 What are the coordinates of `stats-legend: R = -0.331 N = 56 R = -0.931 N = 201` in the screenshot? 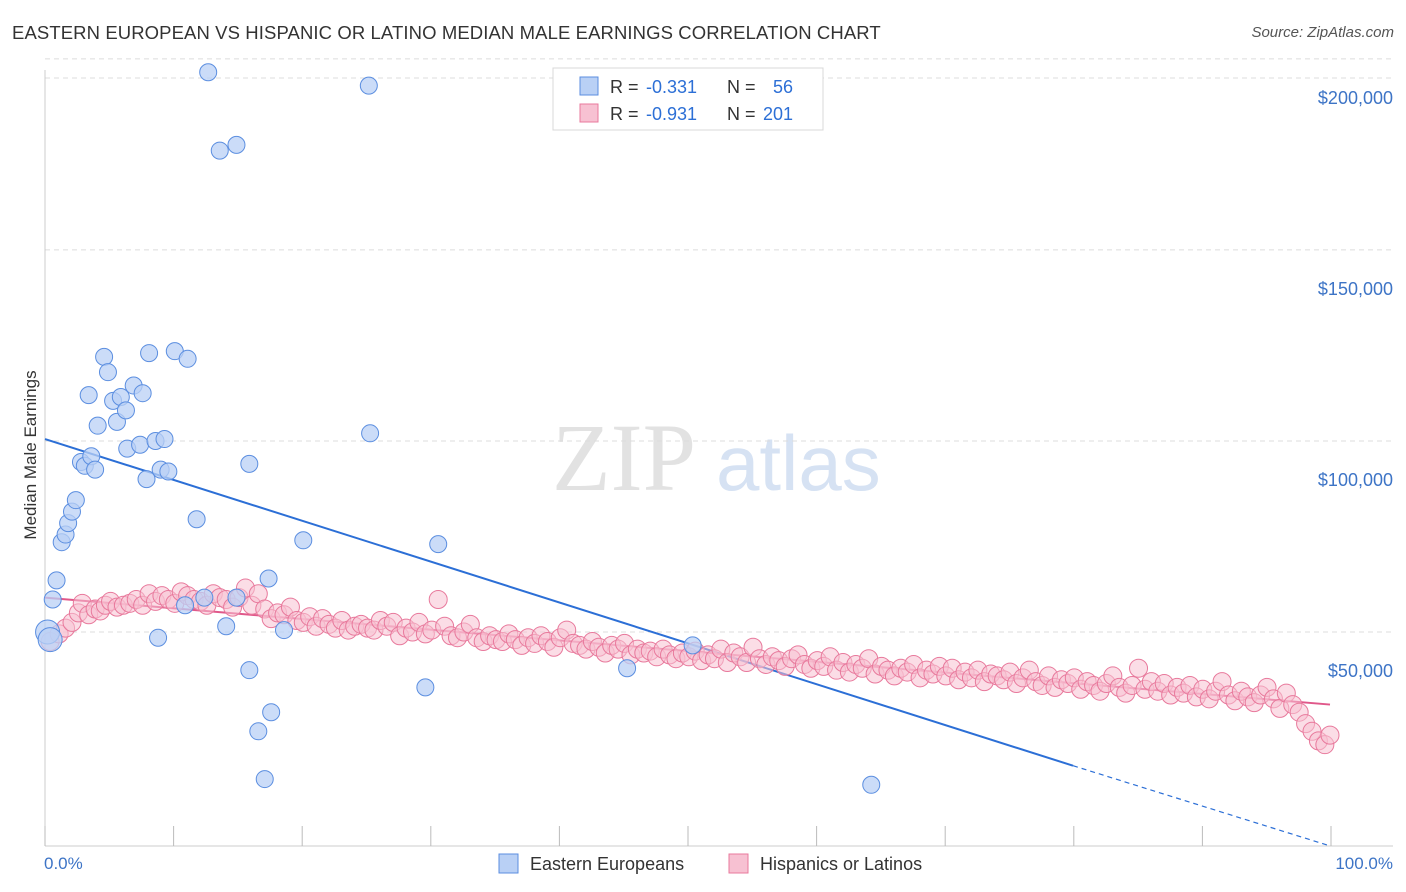 It's located at (688, 99).